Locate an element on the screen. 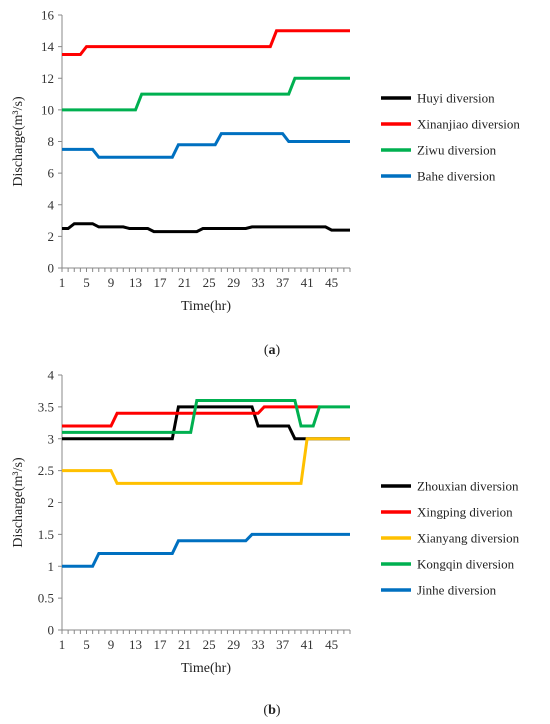 Image resolution: width=550 pixels, height=724 pixels. series-line-xianyang-diversion is located at coordinates (206, 461).